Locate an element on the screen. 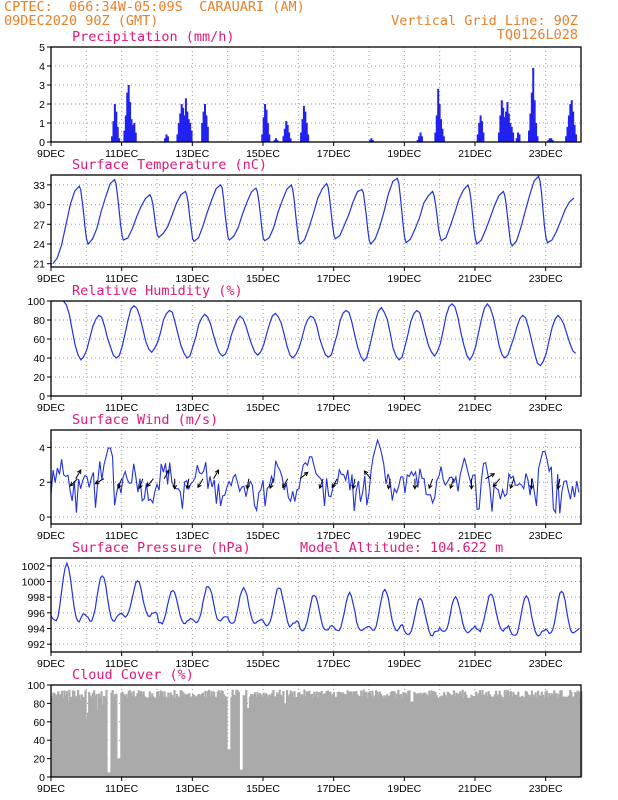  y-tick-label: 994 is located at coordinates (36, 630).